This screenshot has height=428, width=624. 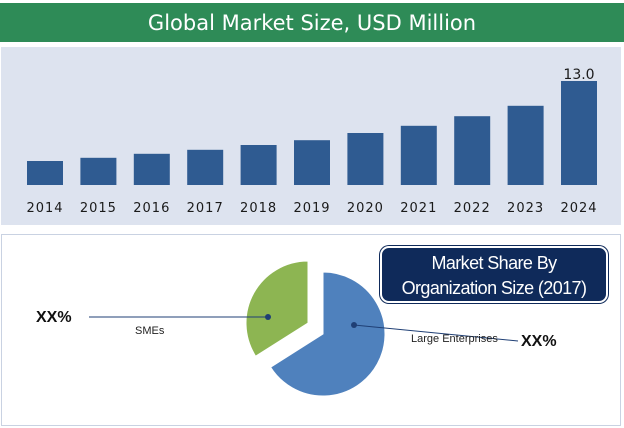 What do you see at coordinates (418, 208) in the screenshot?
I see `x-tick-label-2021: 2021` at bounding box center [418, 208].